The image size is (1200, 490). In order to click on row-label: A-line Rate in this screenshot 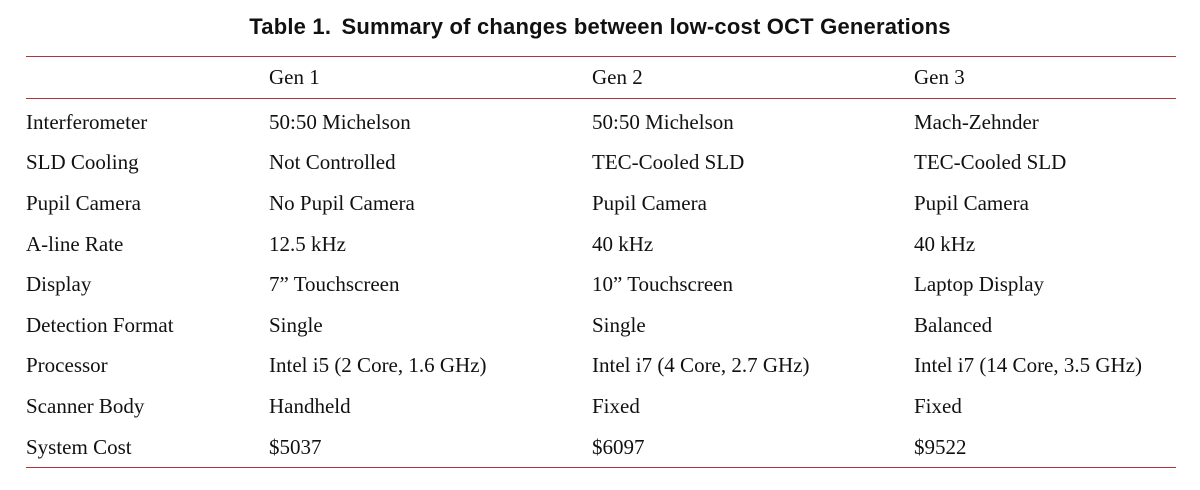, I will do `click(75, 243)`.